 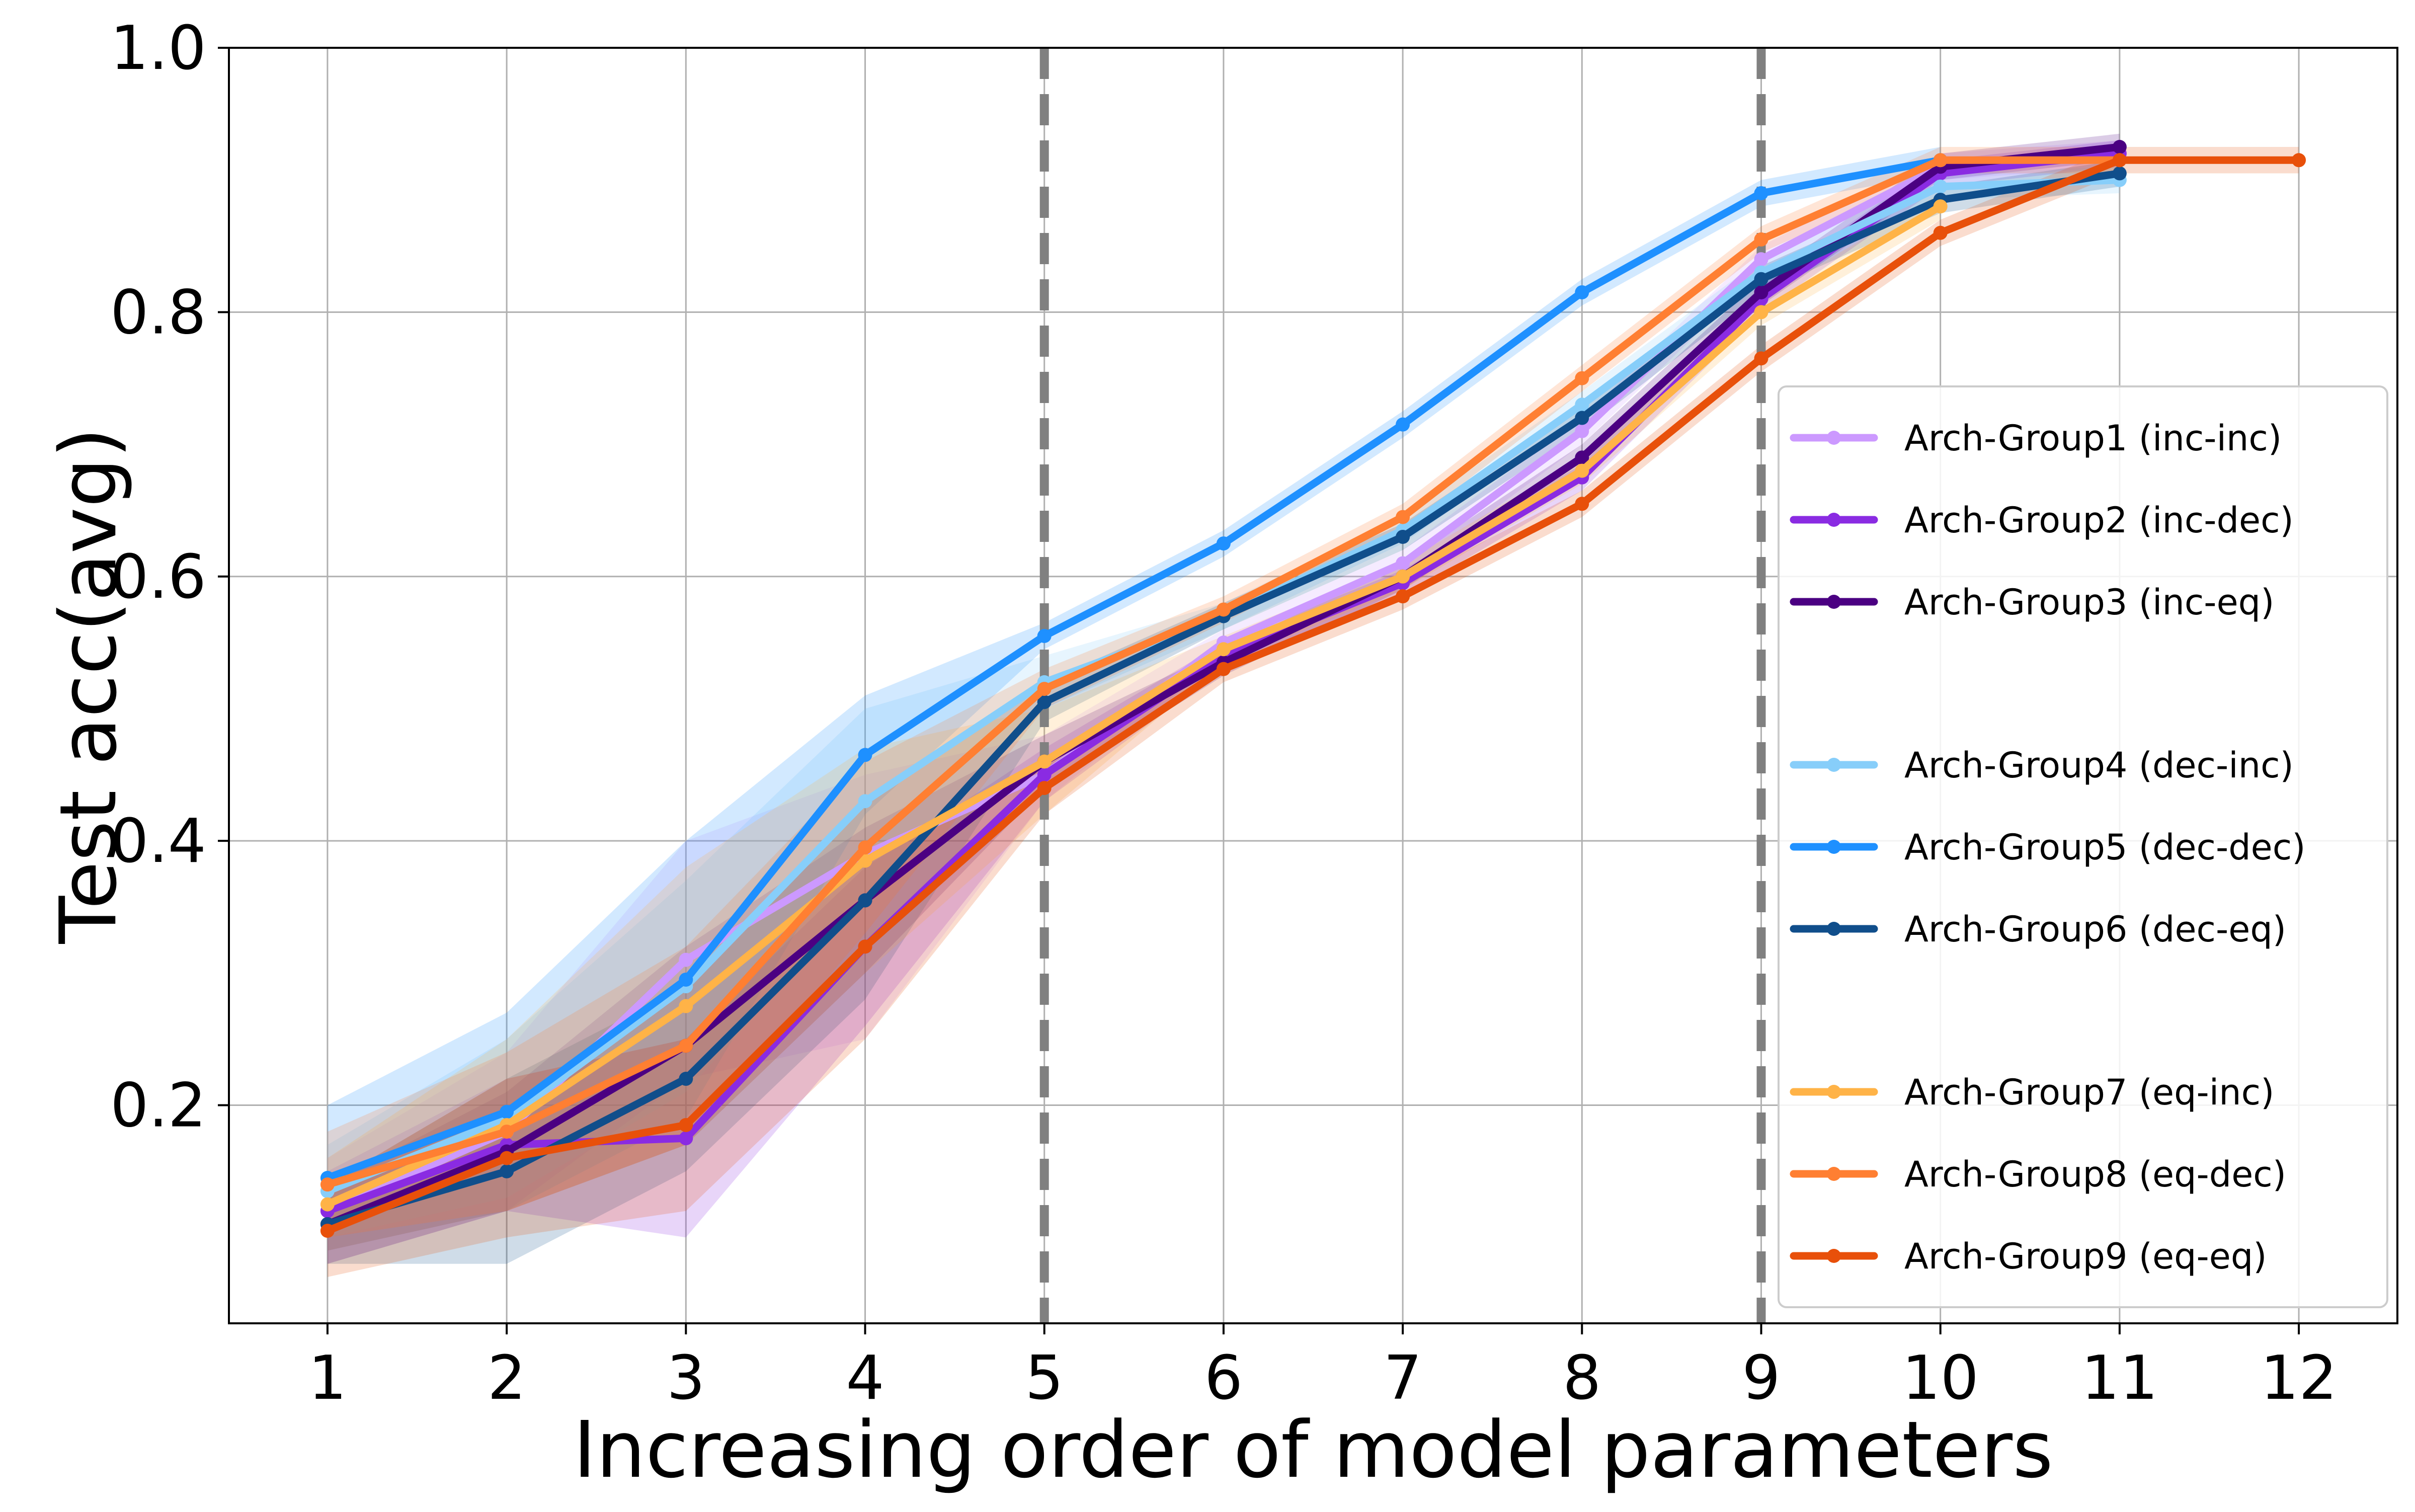 I want to click on legend-label: Arch-Group8 (eq-dec), so click(x=2095, y=1174).